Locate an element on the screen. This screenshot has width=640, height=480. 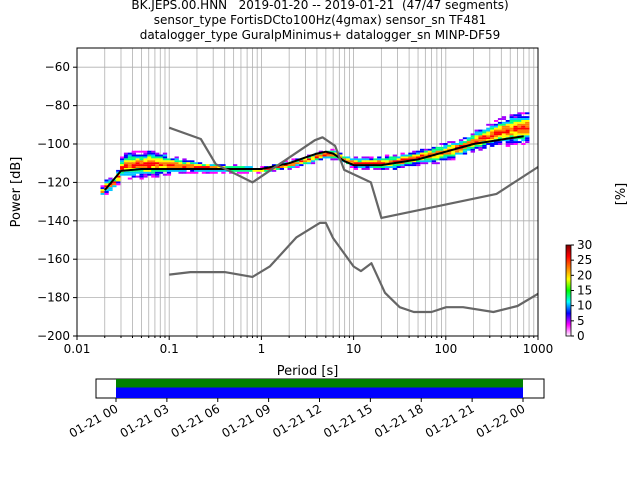
colorbar-tick-label: 20 is located at coordinates (584, 275).